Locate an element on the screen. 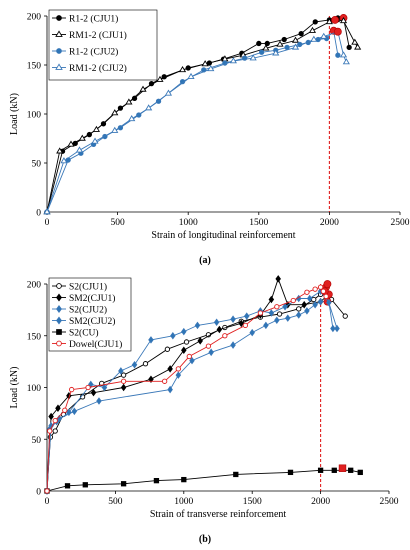  legend-entry: RM1-2 (CJU2) is located at coordinates (98, 68).